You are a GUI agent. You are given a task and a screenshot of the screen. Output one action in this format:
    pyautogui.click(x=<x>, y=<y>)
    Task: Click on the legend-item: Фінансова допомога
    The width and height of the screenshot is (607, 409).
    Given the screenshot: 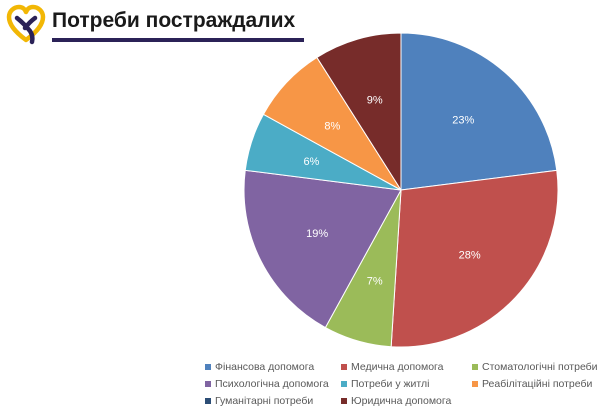 What is the action you would take?
    pyautogui.click(x=273, y=367)
    